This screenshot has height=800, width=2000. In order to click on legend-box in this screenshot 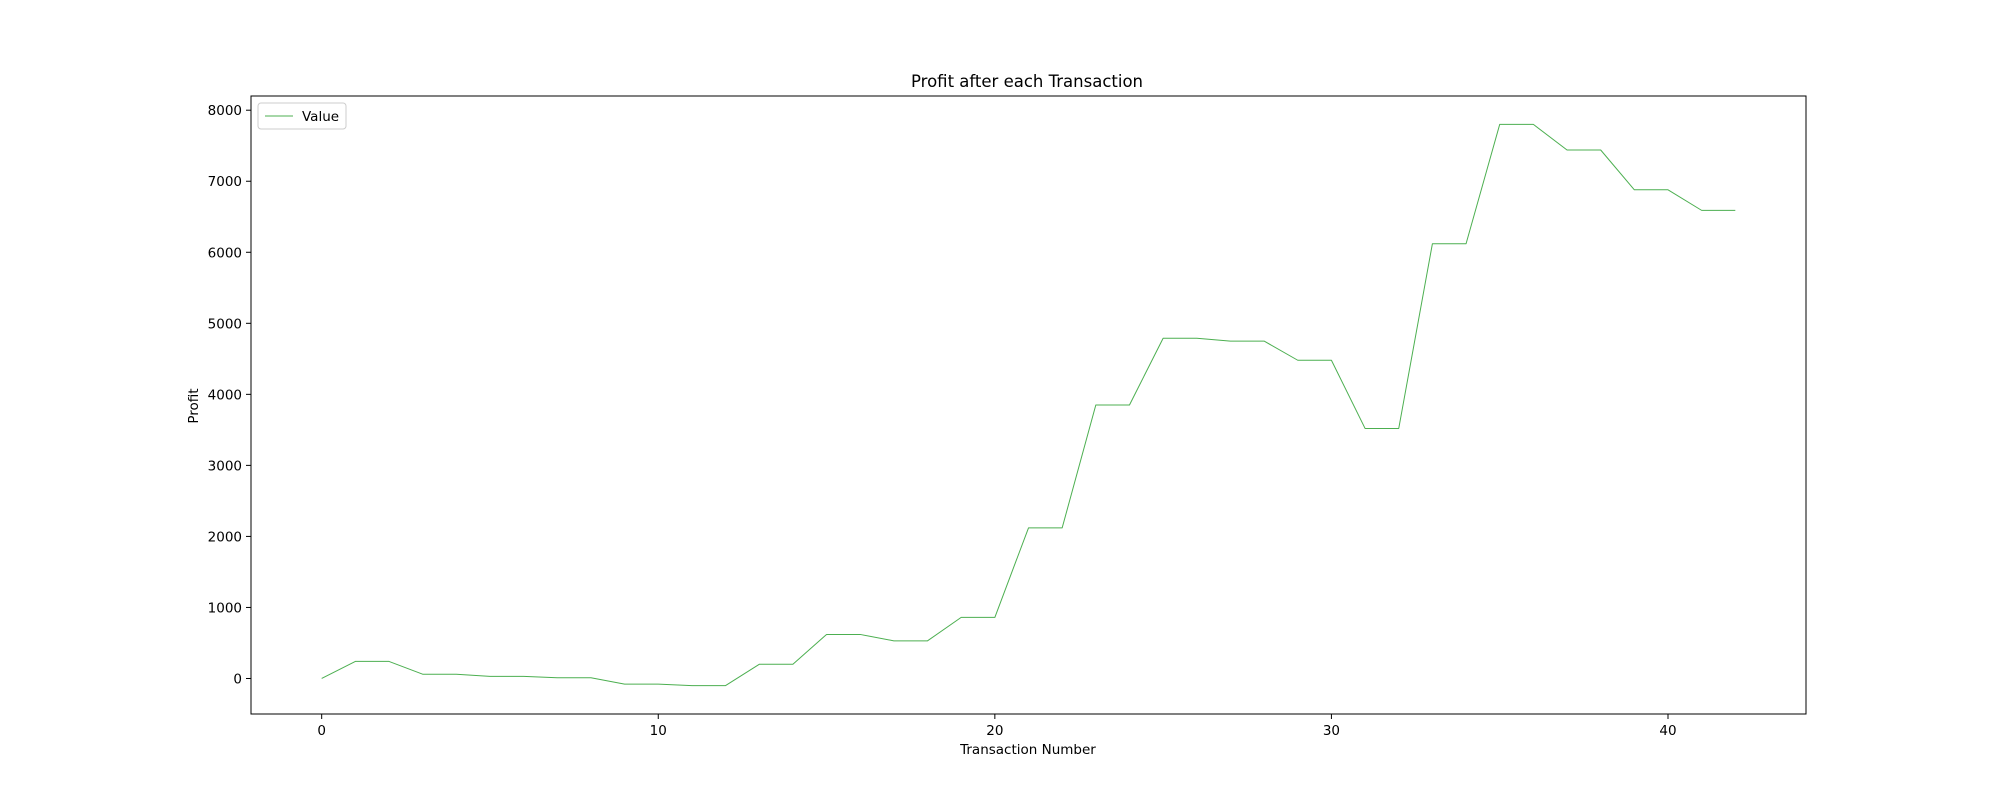, I will do `click(302, 116)`.